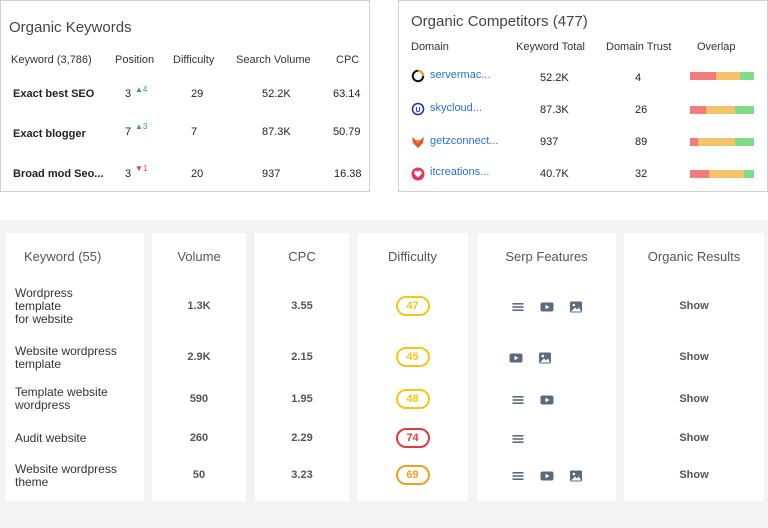  I want to click on header-domain-trust: Domain Trust, so click(639, 47).